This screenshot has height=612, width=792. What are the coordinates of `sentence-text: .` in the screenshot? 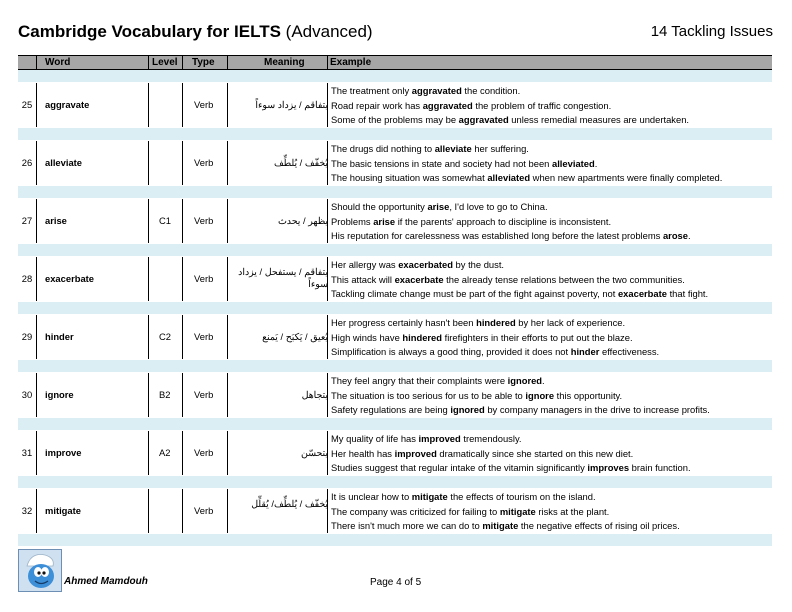 It's located at (543, 380).